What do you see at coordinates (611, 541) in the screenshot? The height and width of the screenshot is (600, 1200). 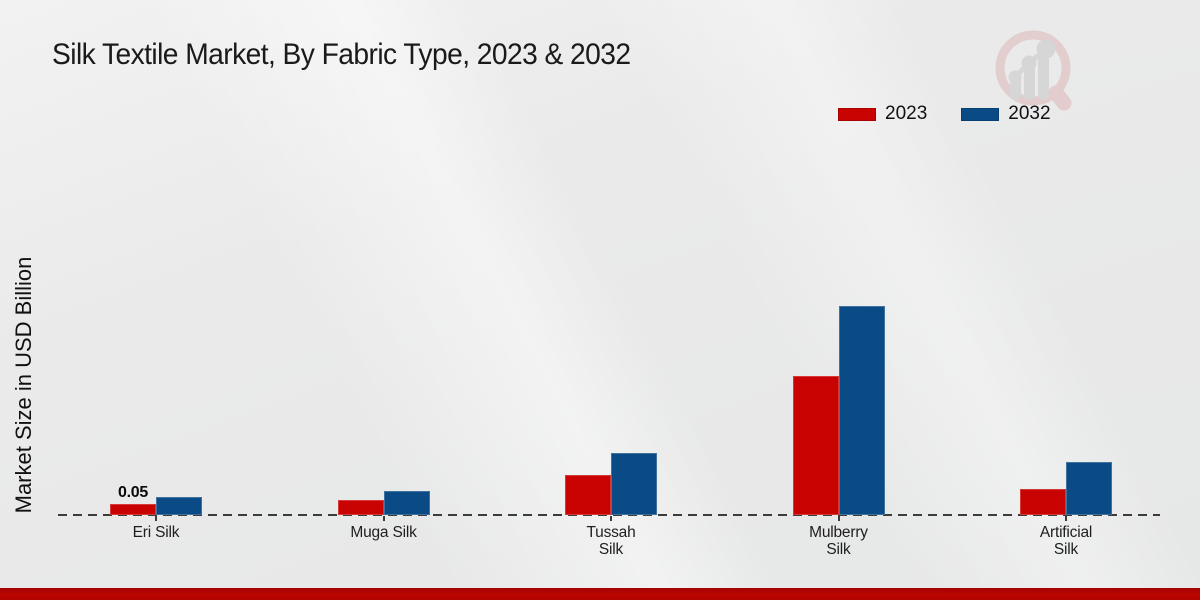 I see `category-label: Tussah Silk` at bounding box center [611, 541].